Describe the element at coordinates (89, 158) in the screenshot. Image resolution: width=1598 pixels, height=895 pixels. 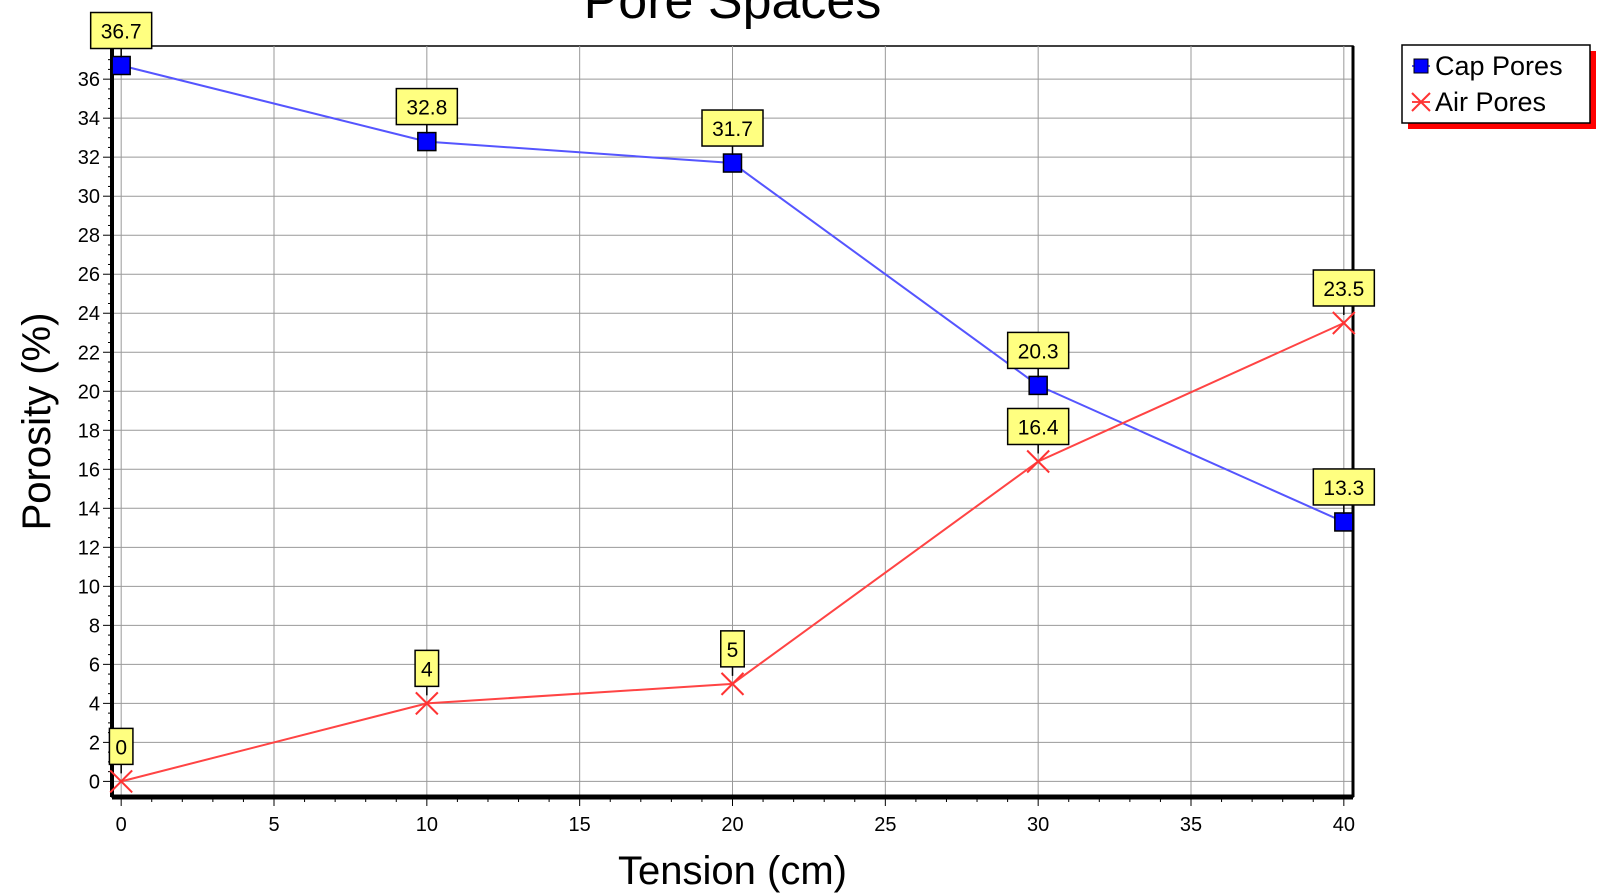
I see `y-tick-label: 32` at that location.